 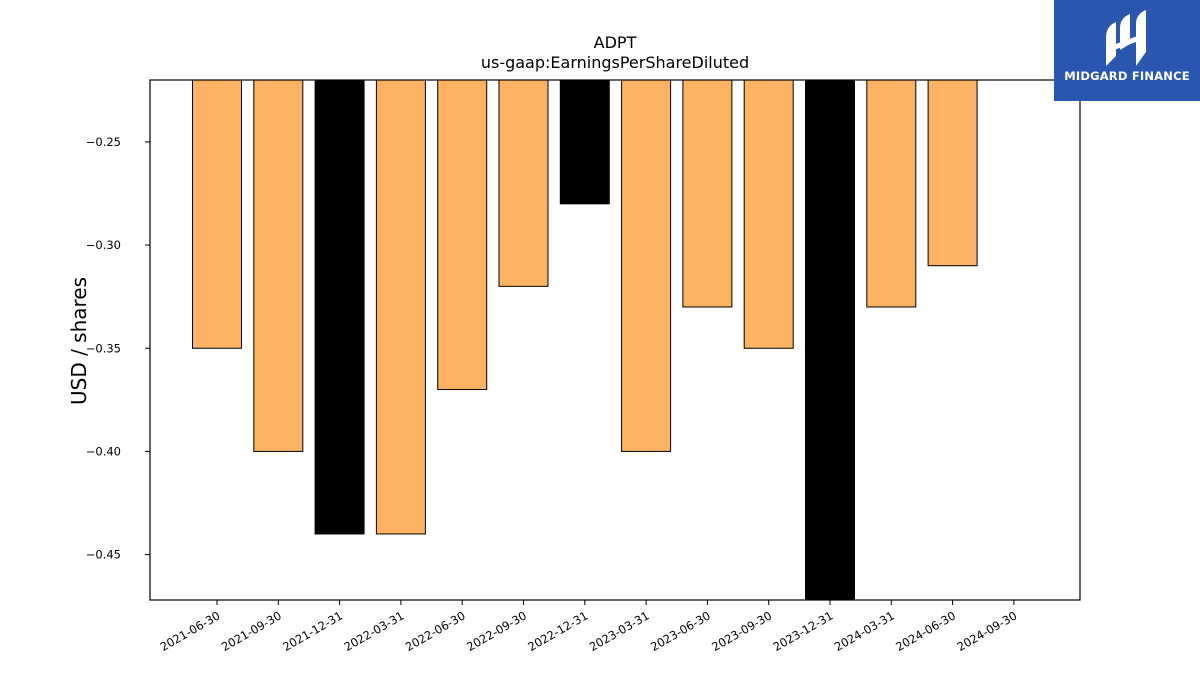 I want to click on y-axis-label: USD / shares, so click(x=79, y=341).